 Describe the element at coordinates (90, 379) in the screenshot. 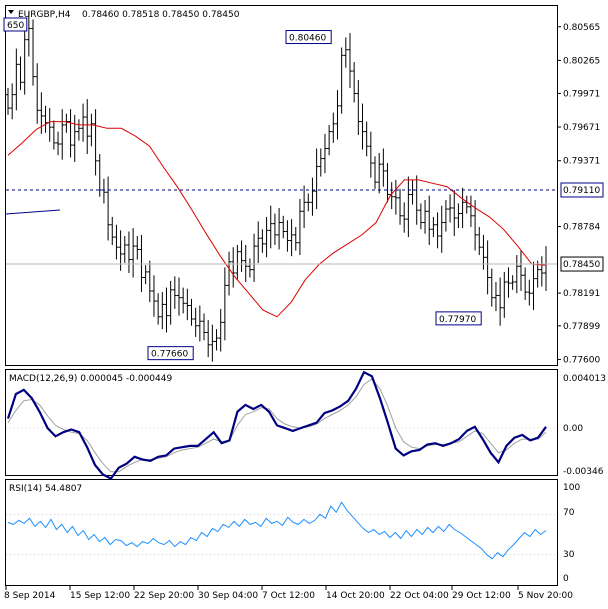

I see `macd-title: MACD(12,26,9) 0.000045 -0.000449` at that location.